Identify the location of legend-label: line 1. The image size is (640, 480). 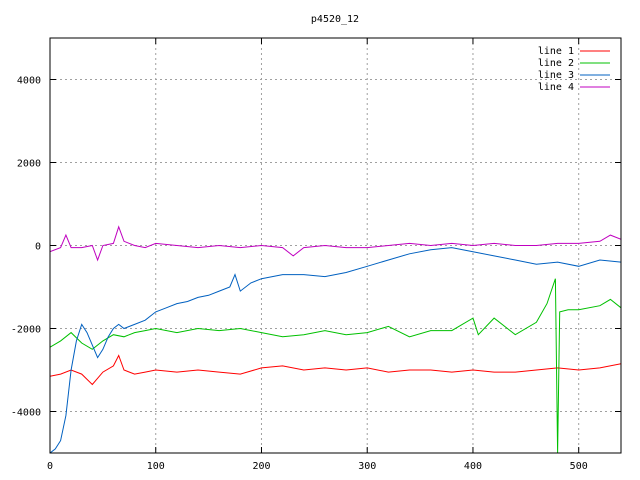
(556, 51).